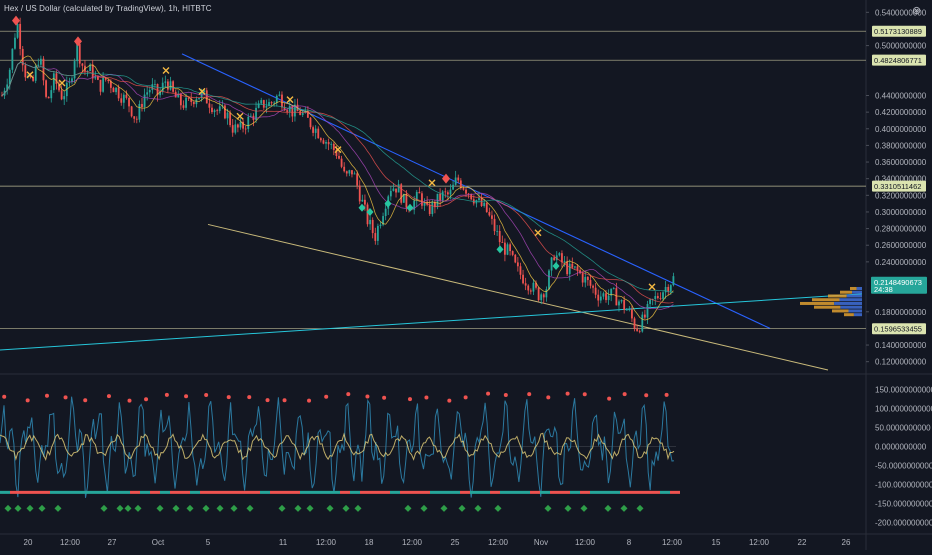 This screenshot has width=932, height=555. What do you see at coordinates (802, 542) in the screenshot?
I see `time-tick-label: 22` at bounding box center [802, 542].